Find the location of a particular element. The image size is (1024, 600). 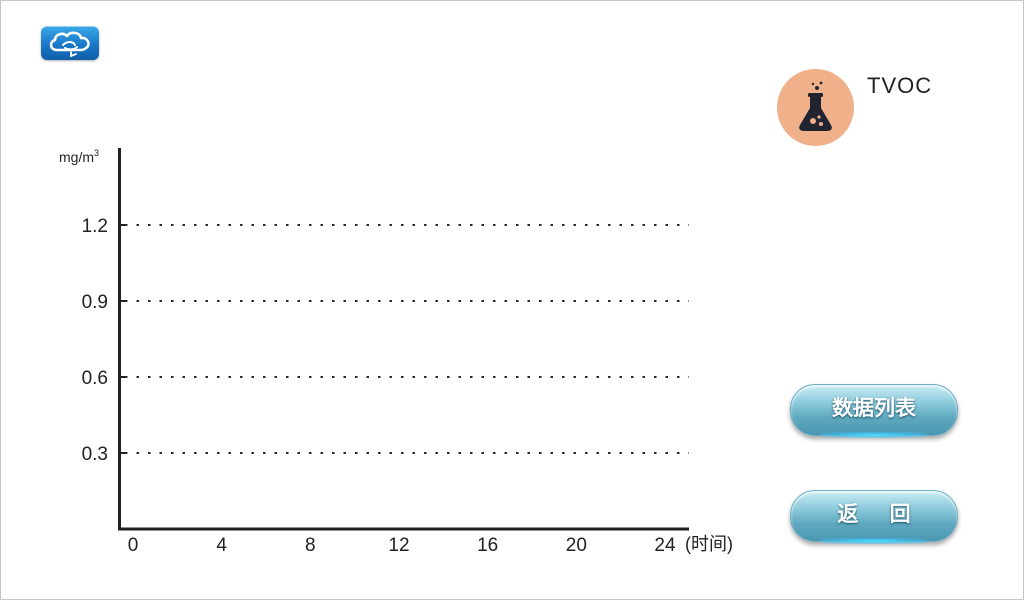

y-axis-label-superscript: 3 is located at coordinates (96, 153).